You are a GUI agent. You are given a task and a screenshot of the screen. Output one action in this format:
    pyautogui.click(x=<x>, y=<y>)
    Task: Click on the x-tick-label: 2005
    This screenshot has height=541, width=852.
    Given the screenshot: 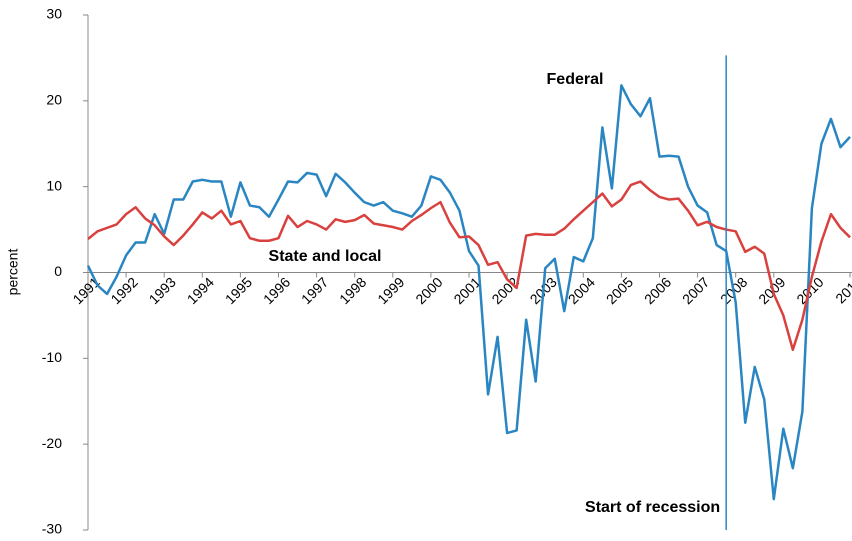 What is the action you would take?
    pyautogui.click(x=619, y=290)
    